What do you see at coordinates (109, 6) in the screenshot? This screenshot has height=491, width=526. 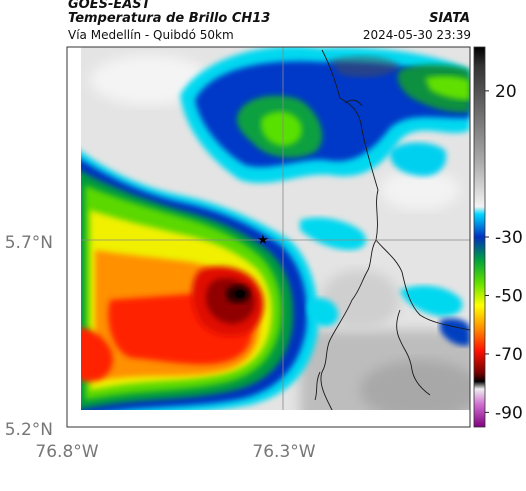 I see `satellite-title: GOES-EAST` at bounding box center [109, 6].